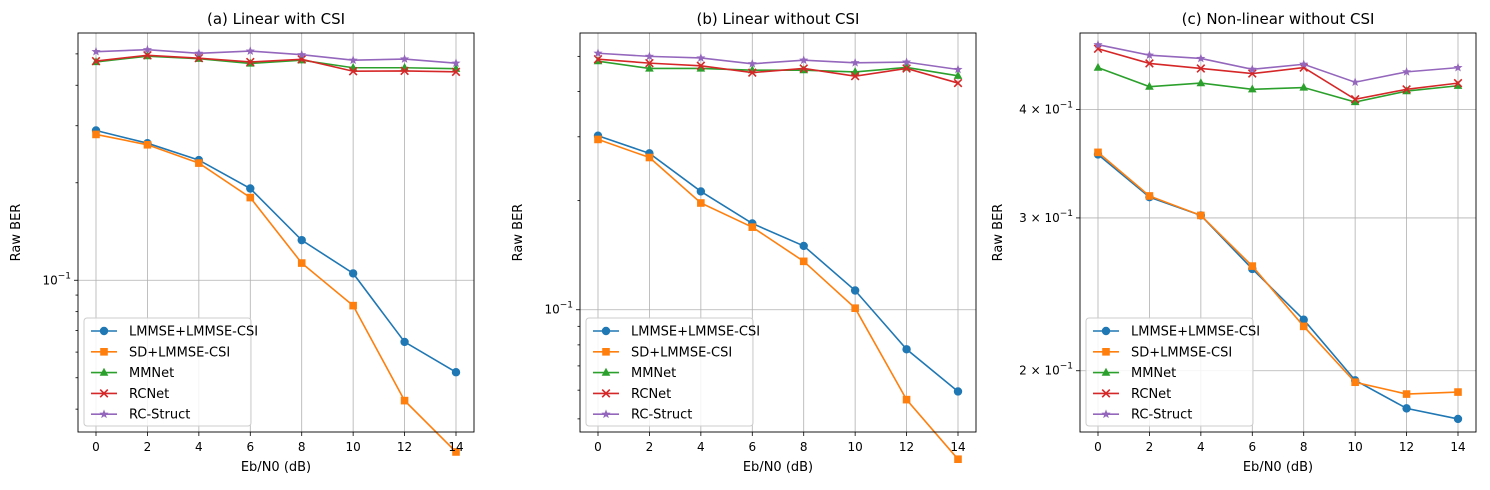  Describe the element at coordinates (778, 467) in the screenshot. I see `x-axis-label: Eb/N0 (dB)` at that location.